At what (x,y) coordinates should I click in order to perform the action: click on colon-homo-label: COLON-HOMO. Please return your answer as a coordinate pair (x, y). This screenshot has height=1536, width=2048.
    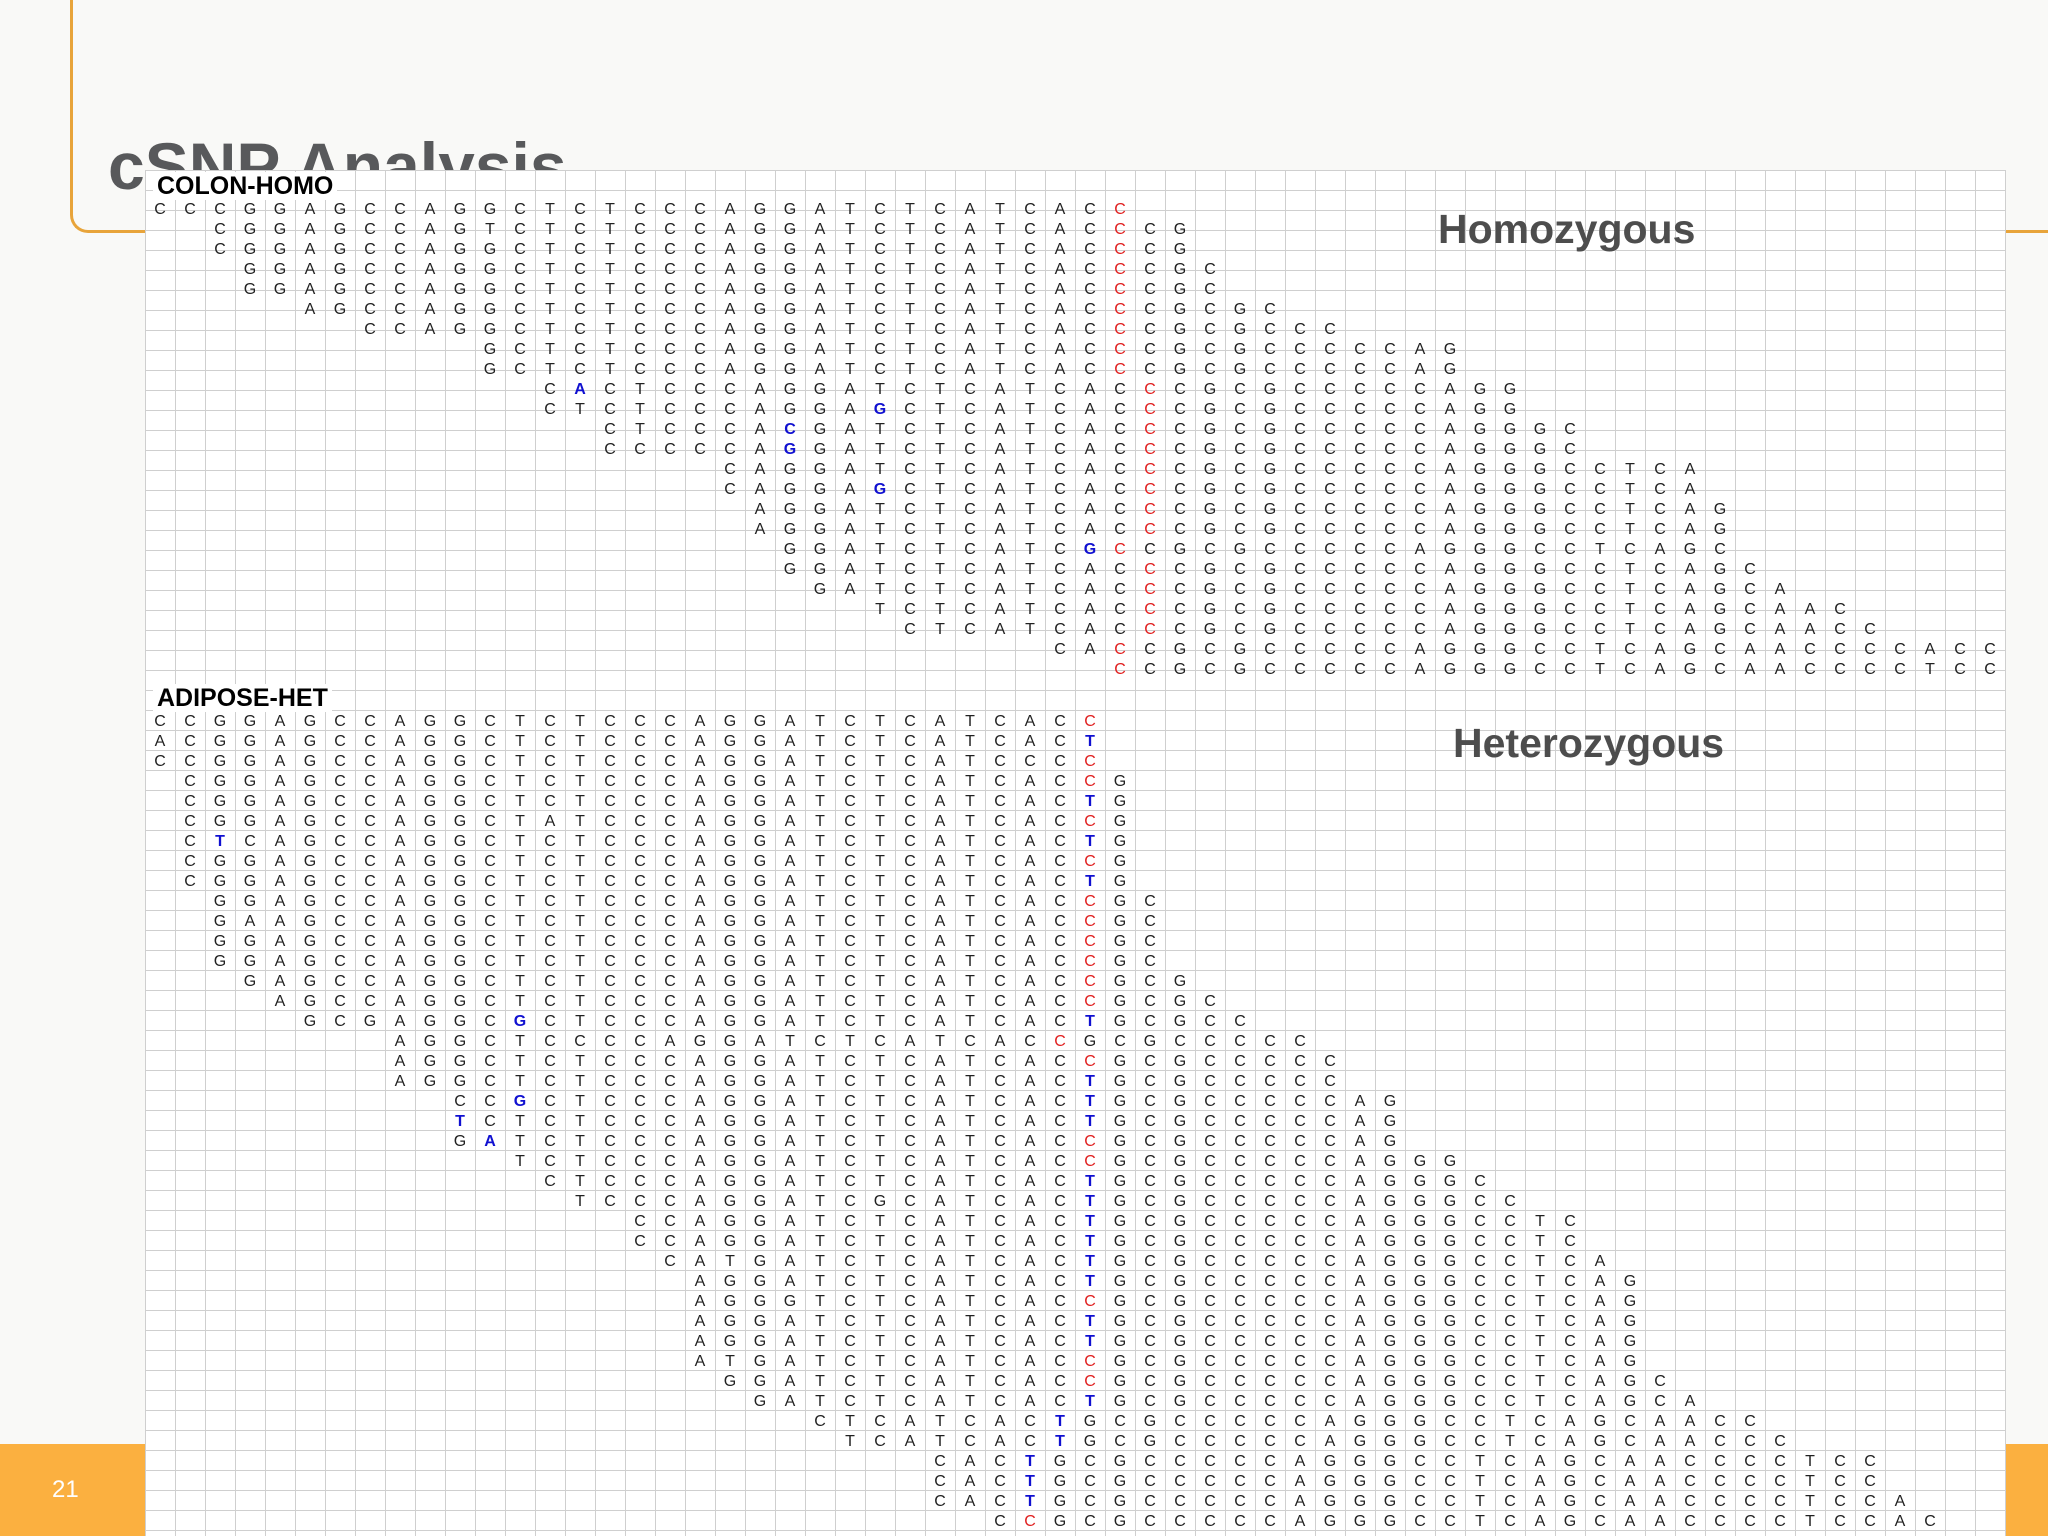
    Looking at the image, I should click on (245, 186).